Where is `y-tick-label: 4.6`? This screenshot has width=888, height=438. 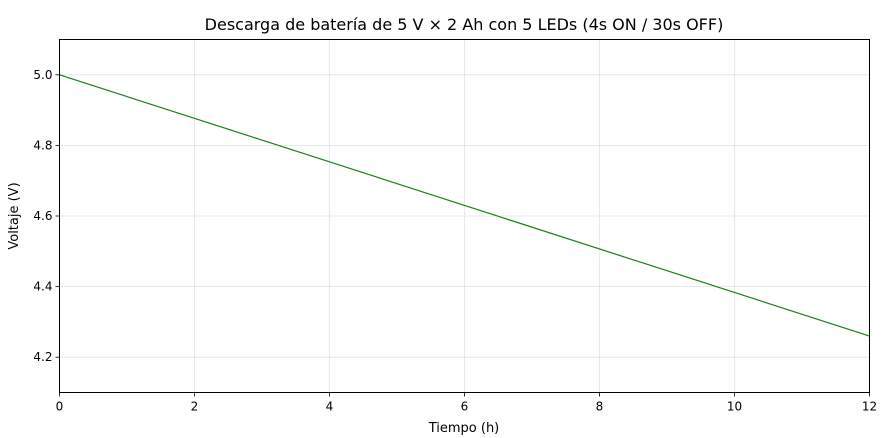
y-tick-label: 4.6 is located at coordinates (42, 216).